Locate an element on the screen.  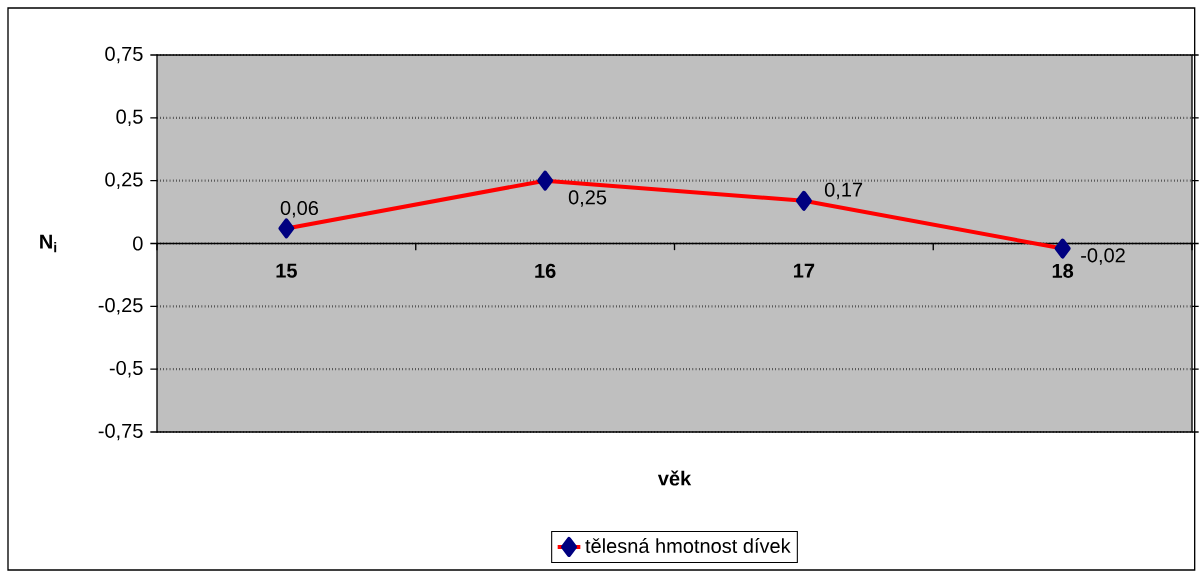
x-axis-title: věk is located at coordinates (674, 478).